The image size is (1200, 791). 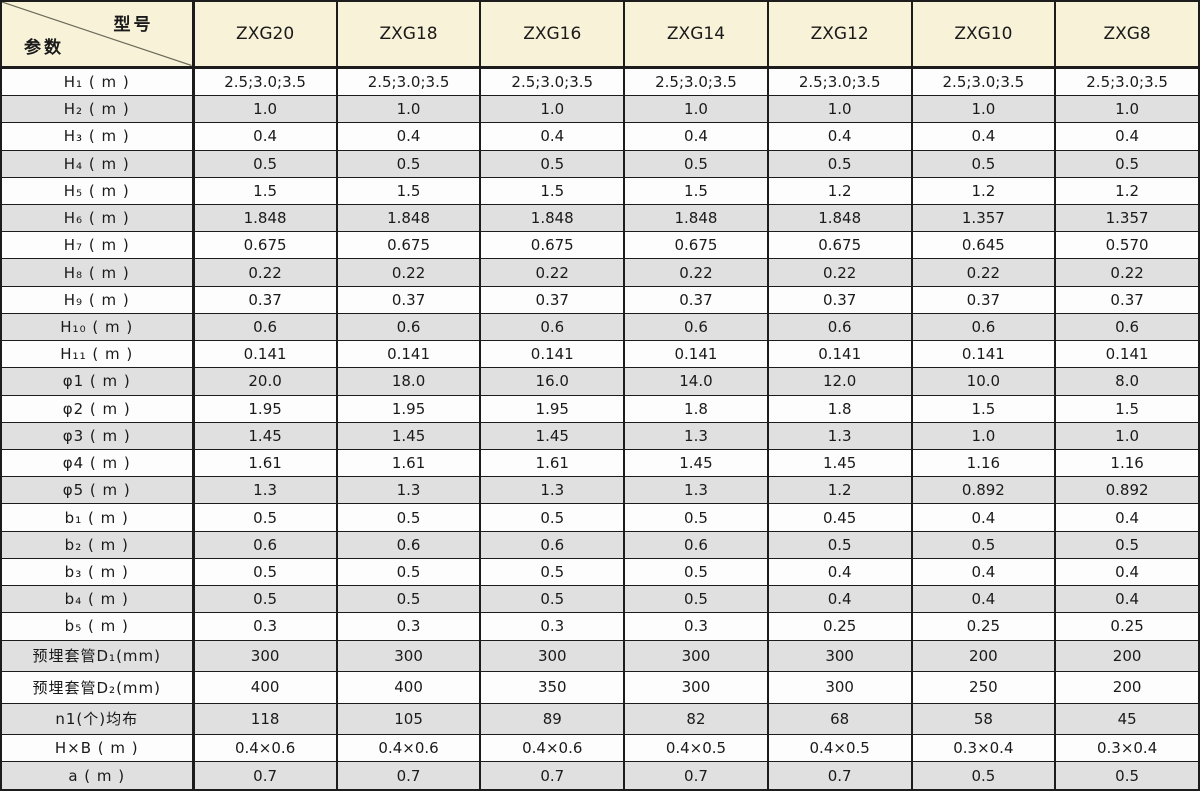 I want to click on param-label-cell: b₂ ( m ), so click(x=97, y=544).